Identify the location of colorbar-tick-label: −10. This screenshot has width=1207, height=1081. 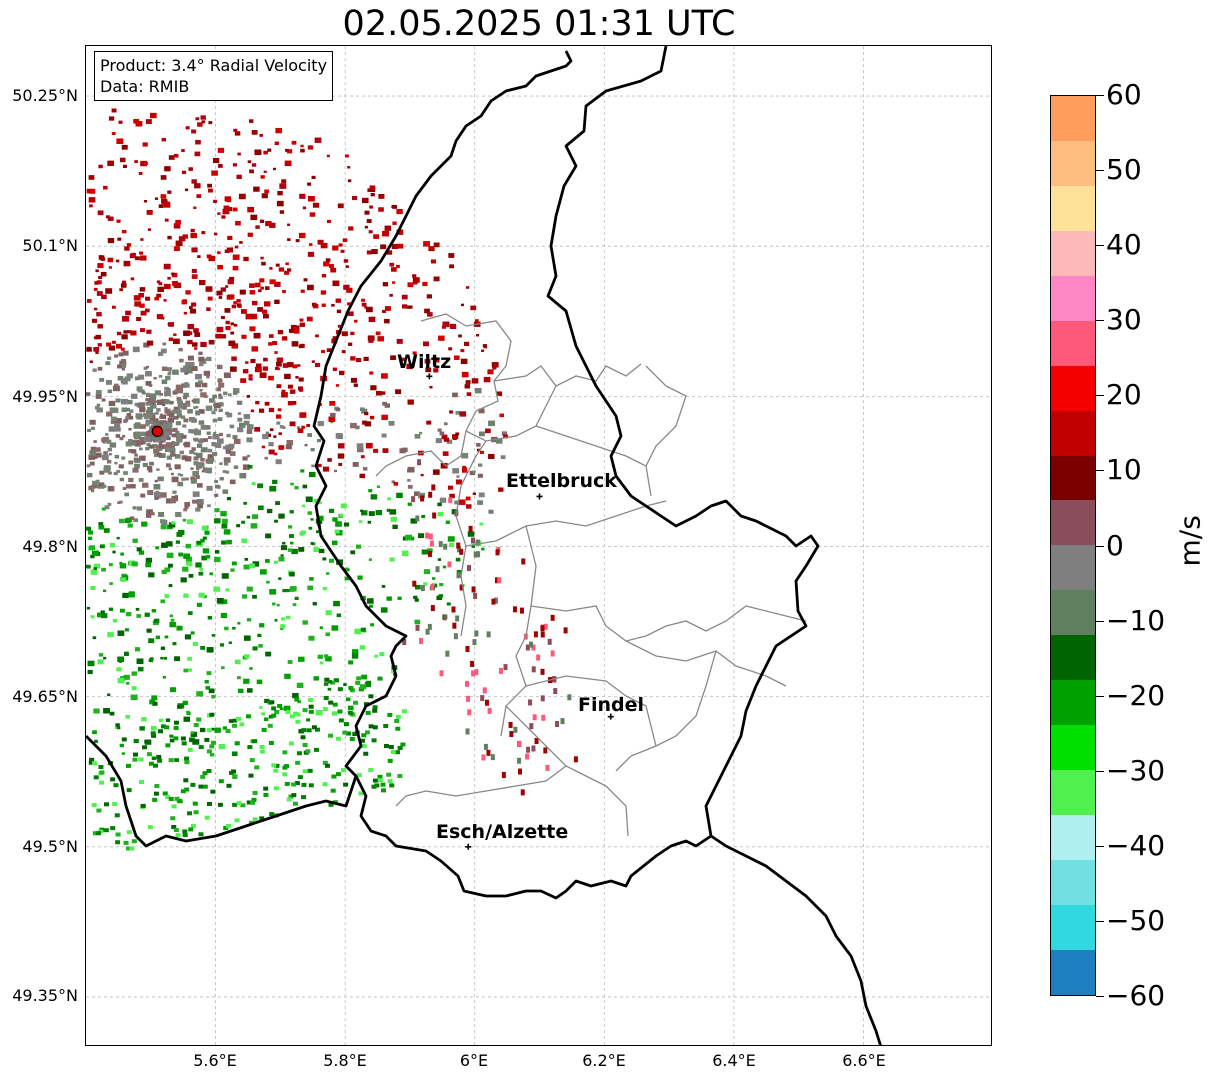
(1136, 620).